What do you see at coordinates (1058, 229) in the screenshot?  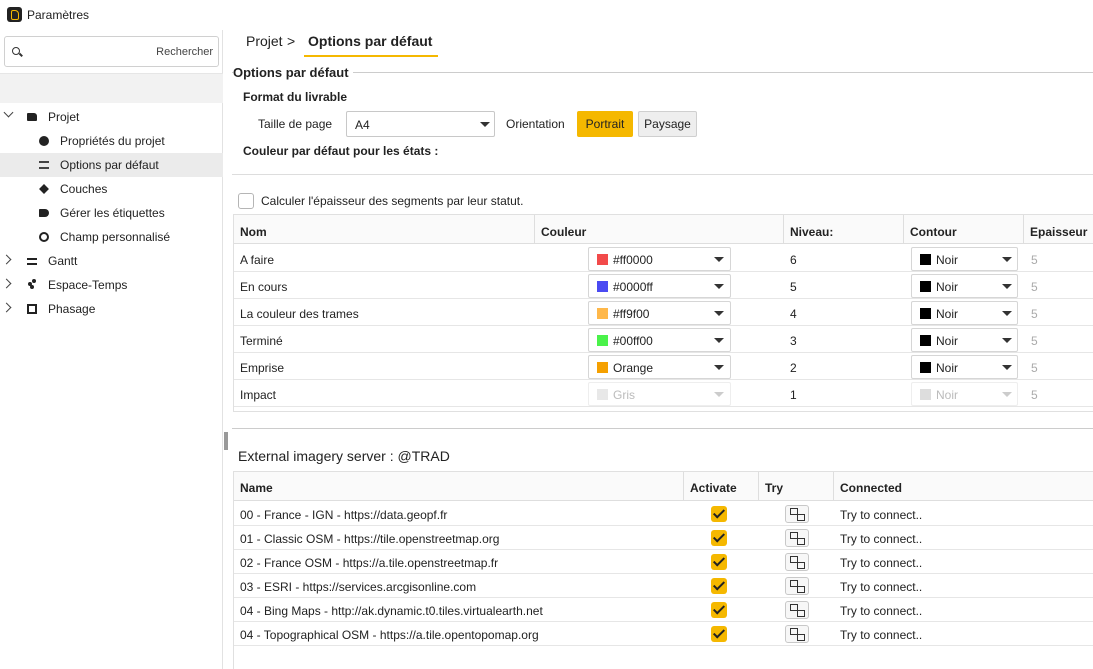 I see `column-header-epaisseur: Epaisseur` at bounding box center [1058, 229].